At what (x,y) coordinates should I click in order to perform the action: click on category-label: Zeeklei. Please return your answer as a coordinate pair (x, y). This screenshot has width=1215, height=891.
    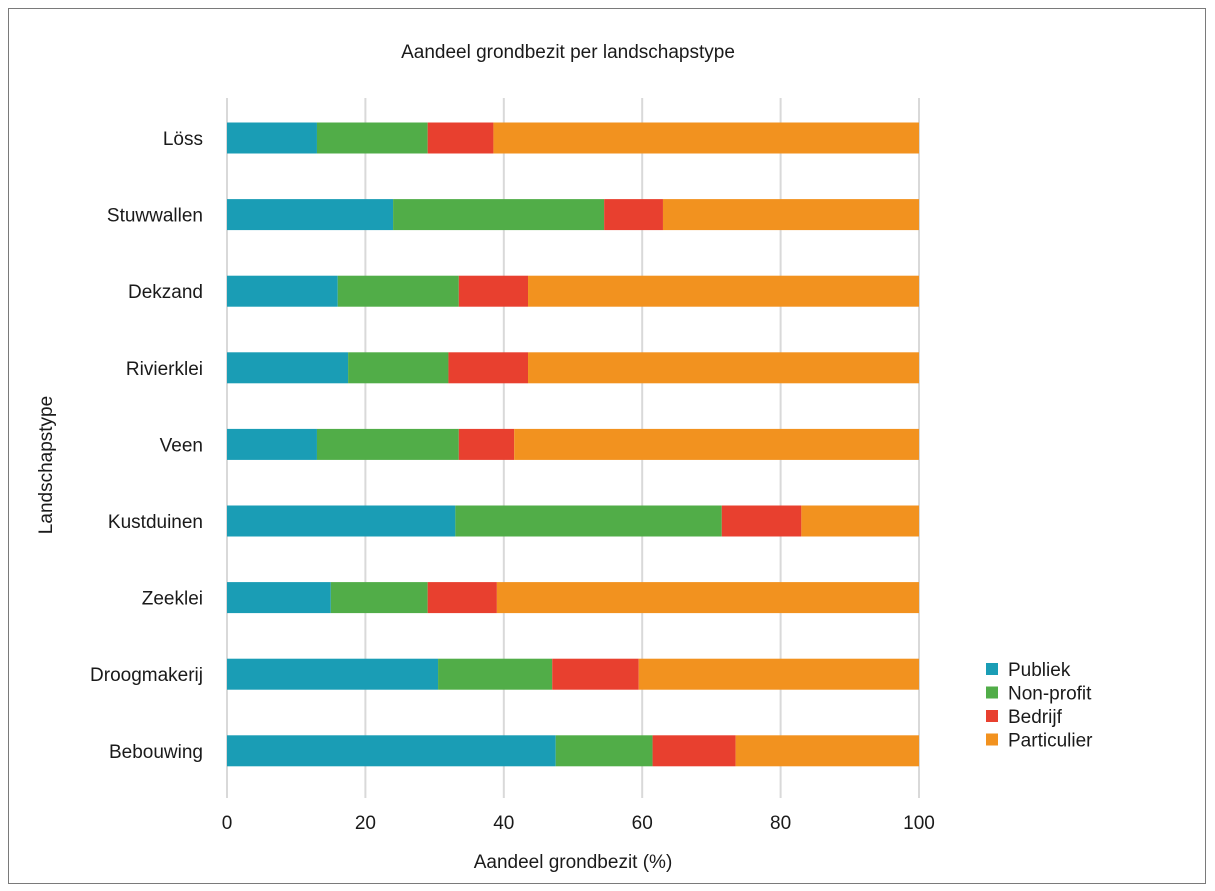
    Looking at the image, I should click on (172, 599).